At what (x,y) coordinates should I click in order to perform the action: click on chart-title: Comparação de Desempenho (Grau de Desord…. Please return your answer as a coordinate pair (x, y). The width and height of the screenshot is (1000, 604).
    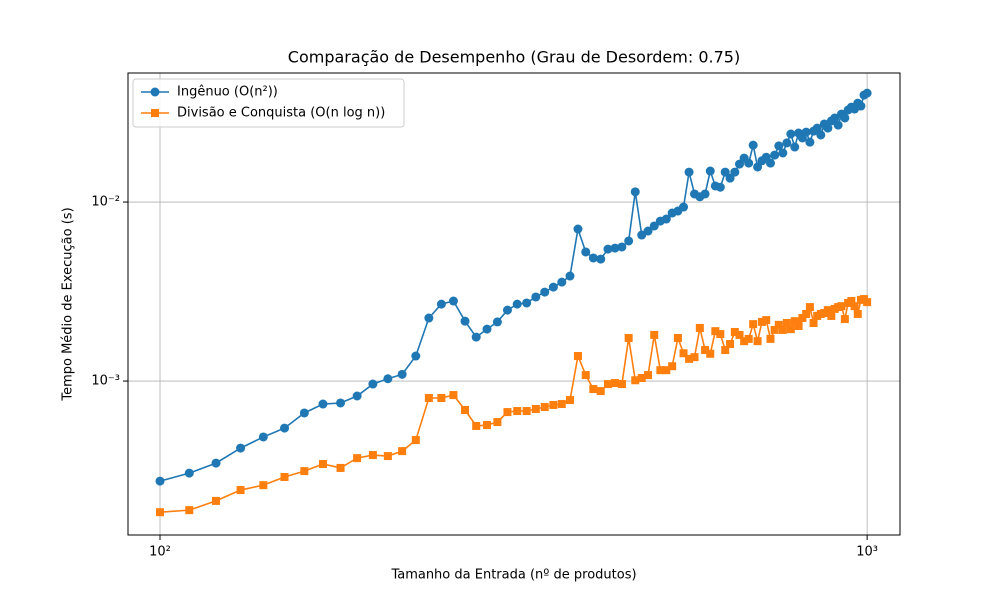
    Looking at the image, I should click on (514, 57).